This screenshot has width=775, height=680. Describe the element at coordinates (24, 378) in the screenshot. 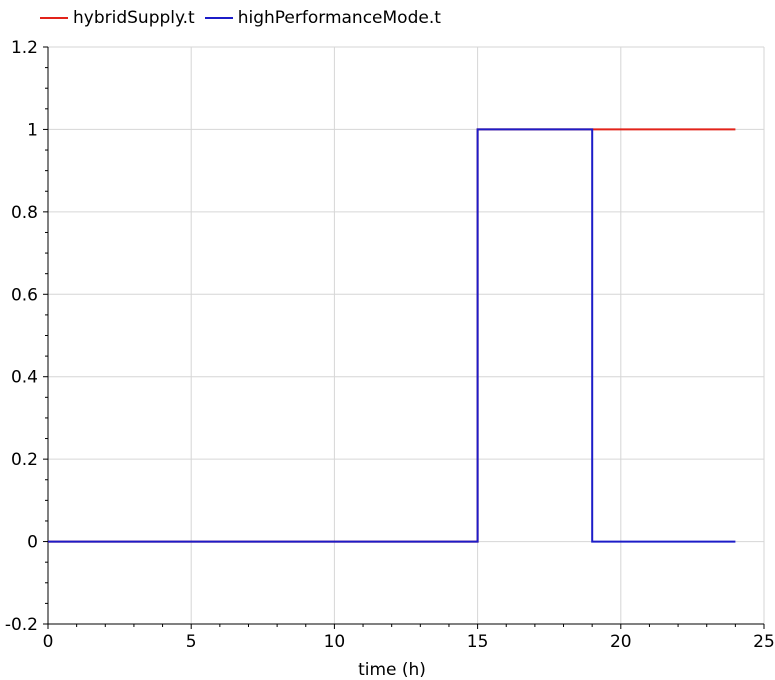

I see `y-tick-label: 0.4` at that location.